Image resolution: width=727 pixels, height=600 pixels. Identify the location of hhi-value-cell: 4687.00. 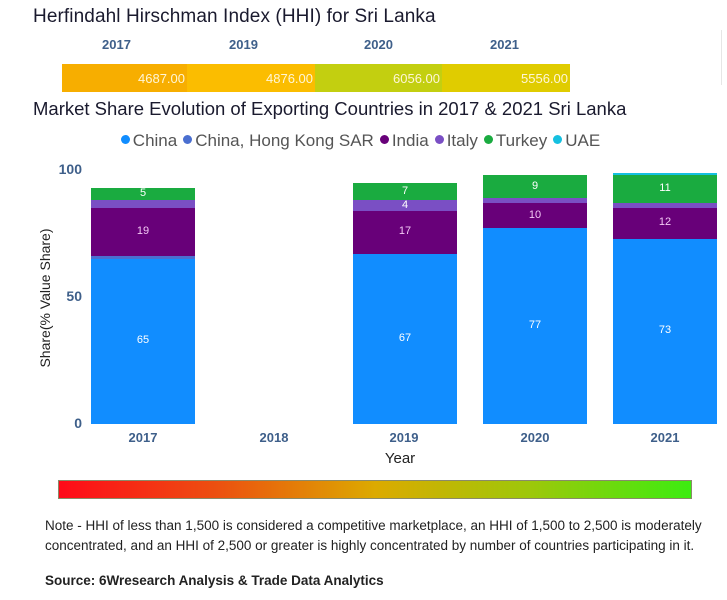
(124, 78).